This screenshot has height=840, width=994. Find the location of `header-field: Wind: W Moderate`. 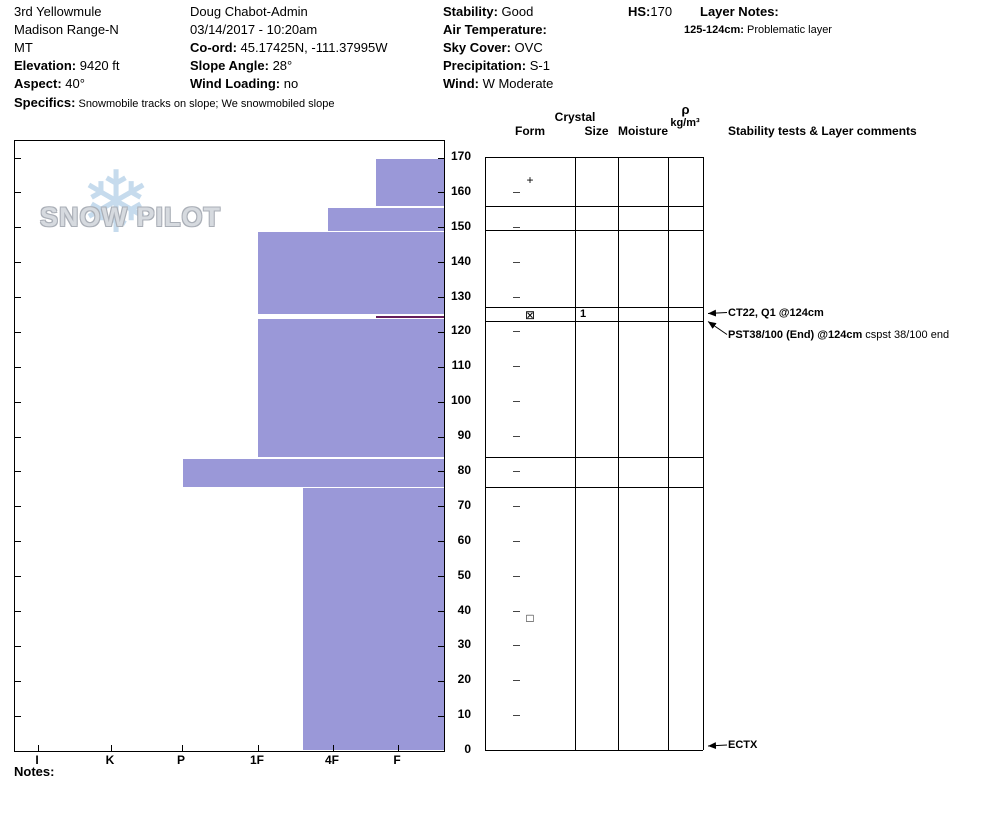

header-field: Wind: W Moderate is located at coordinates (498, 83).